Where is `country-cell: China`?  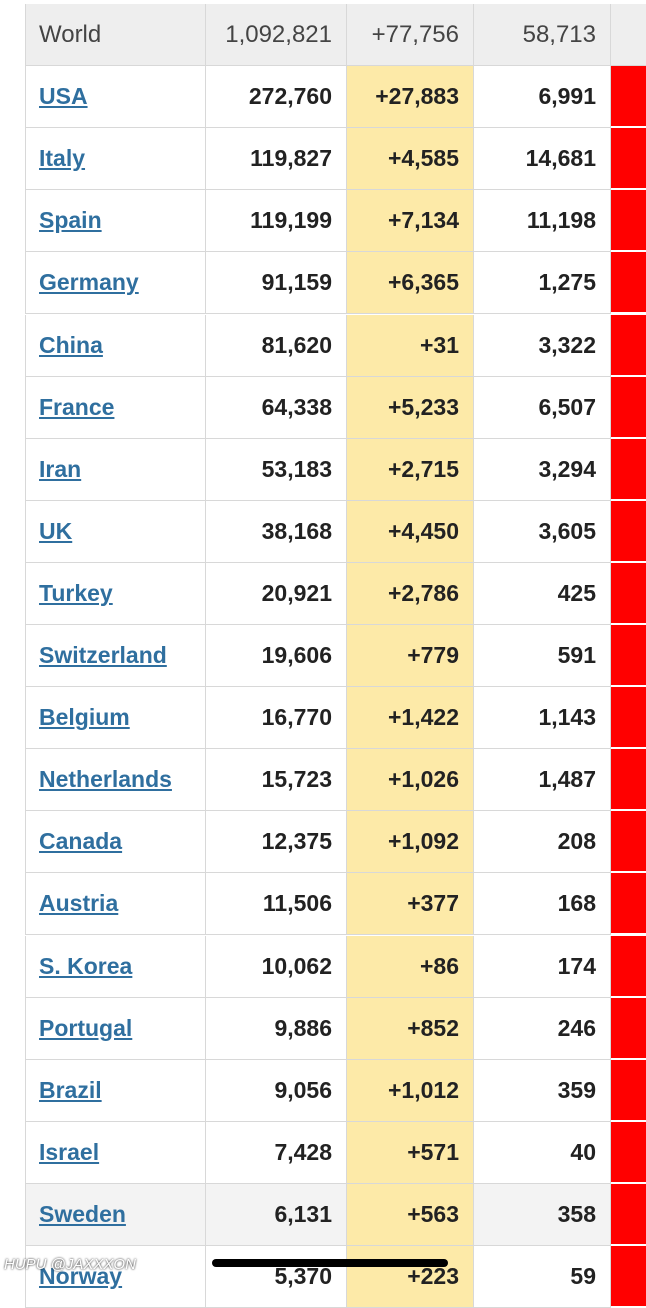
country-cell: China is located at coordinates (115, 345).